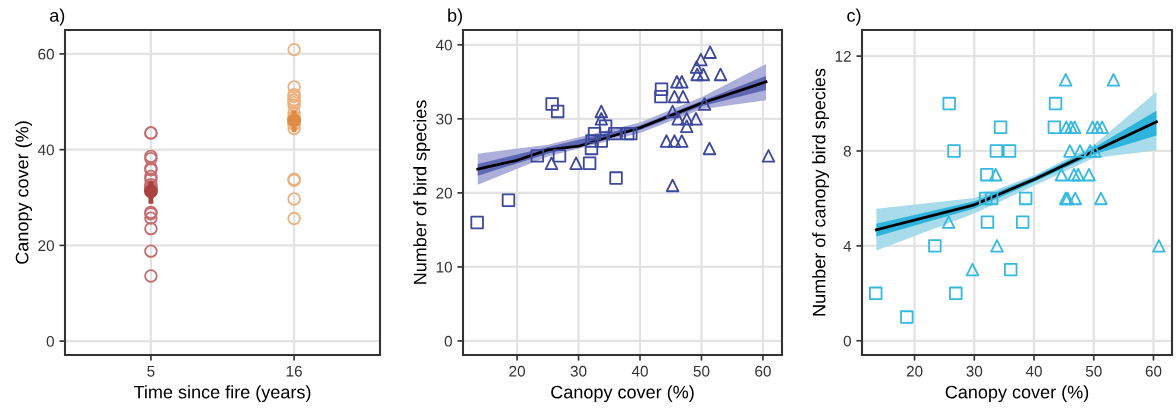  What do you see at coordinates (46, 54) in the screenshot?
I see `y-tick-label: 60` at bounding box center [46, 54].